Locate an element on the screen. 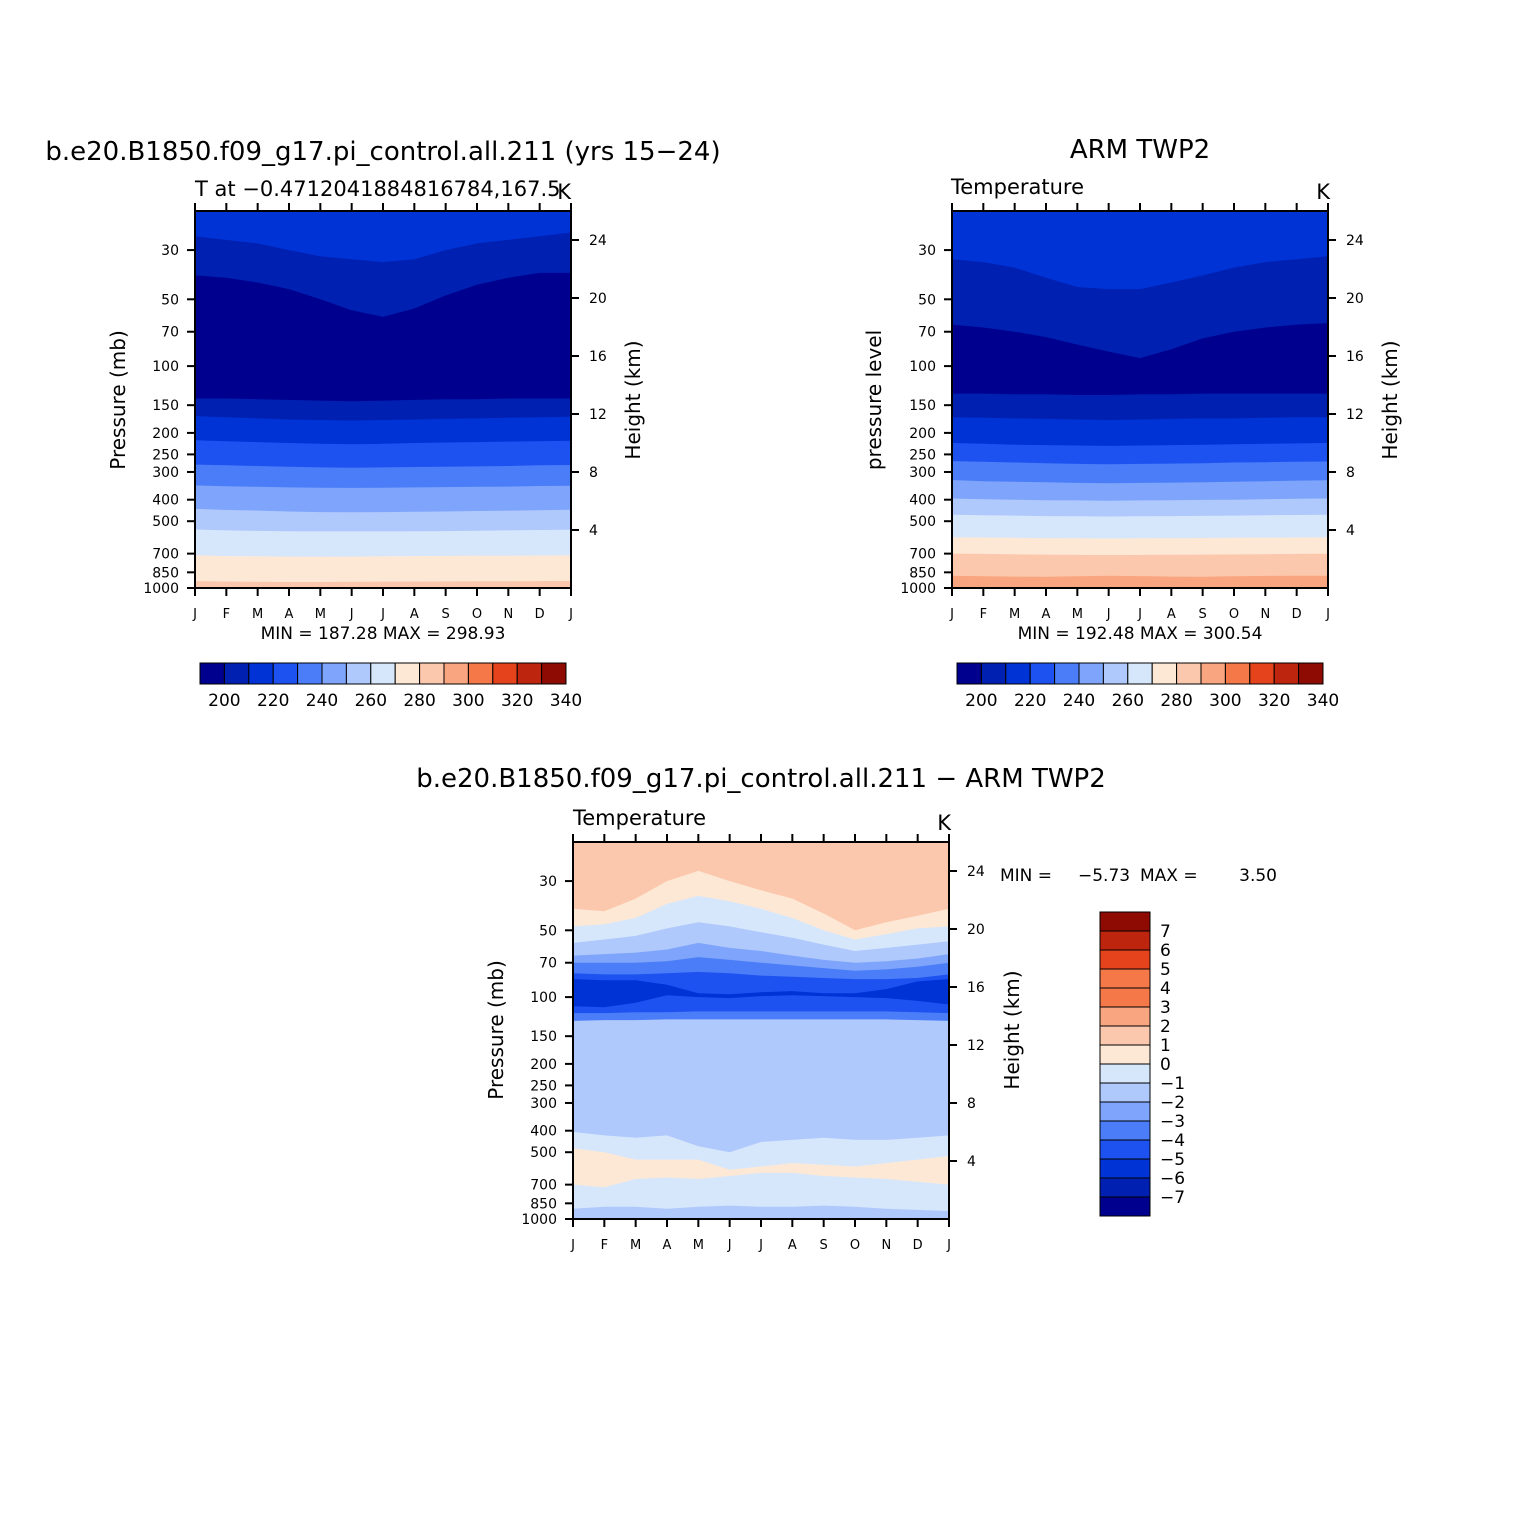  colorbar-label: 240 is located at coordinates (1079, 701).